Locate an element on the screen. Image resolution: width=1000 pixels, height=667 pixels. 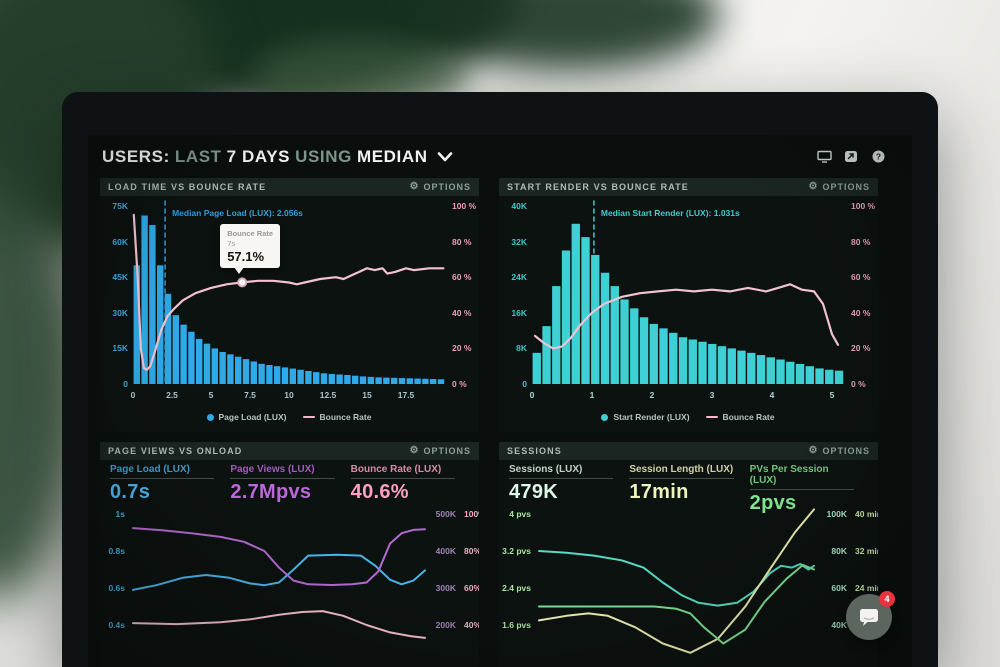
chevron-down-icon is located at coordinates (445, 157).